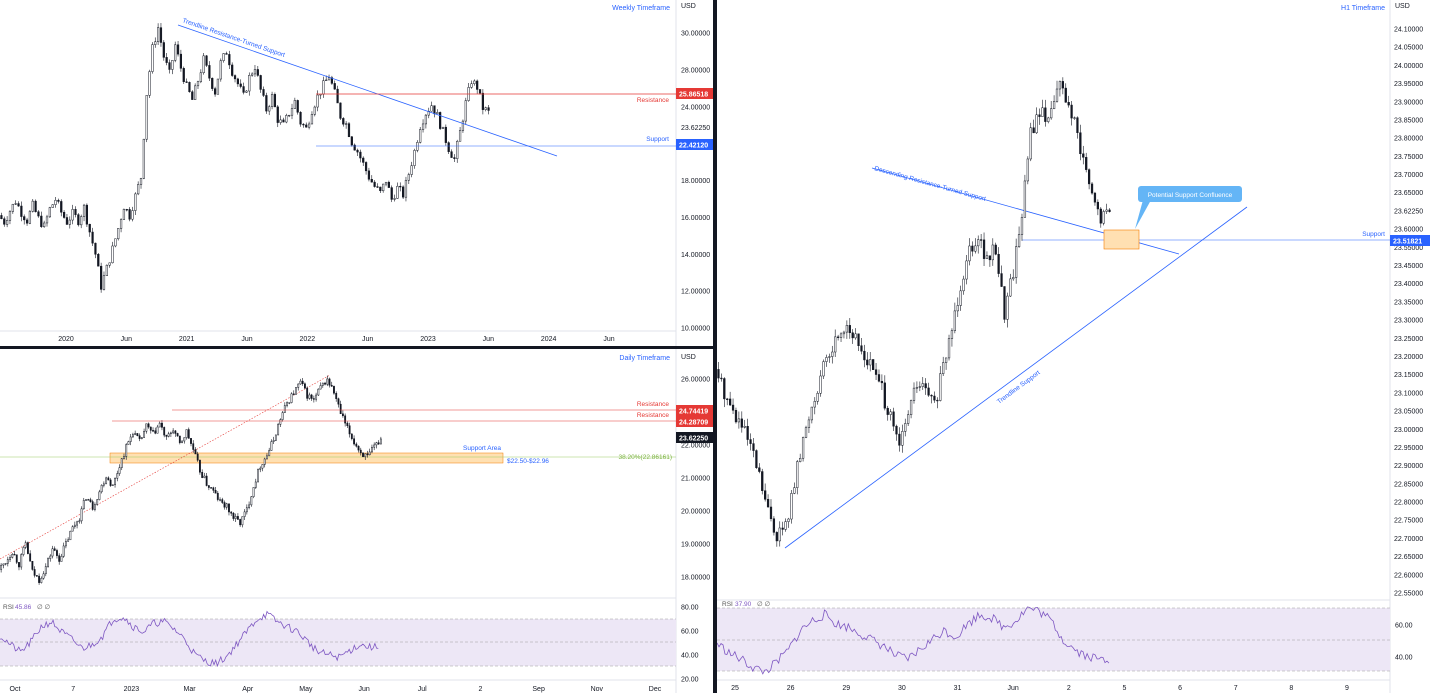  What do you see at coordinates (549, 339) in the screenshot?
I see `weekly-x-tick: 2024` at bounding box center [549, 339].